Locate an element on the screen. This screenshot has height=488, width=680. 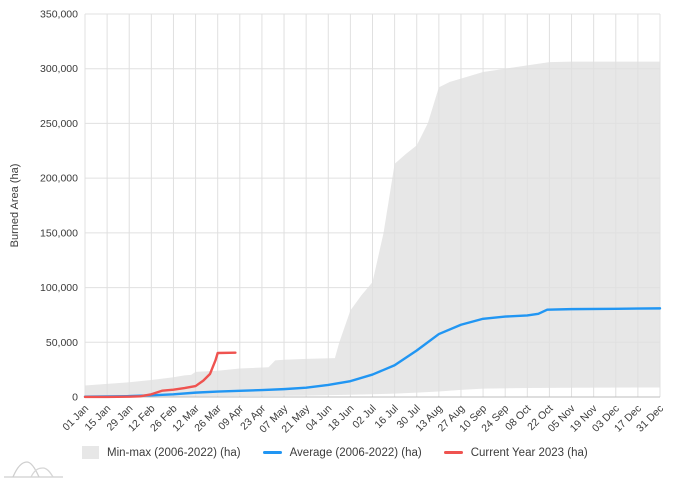
x-tick-label: 16 Jul is located at coordinates (386, 417).